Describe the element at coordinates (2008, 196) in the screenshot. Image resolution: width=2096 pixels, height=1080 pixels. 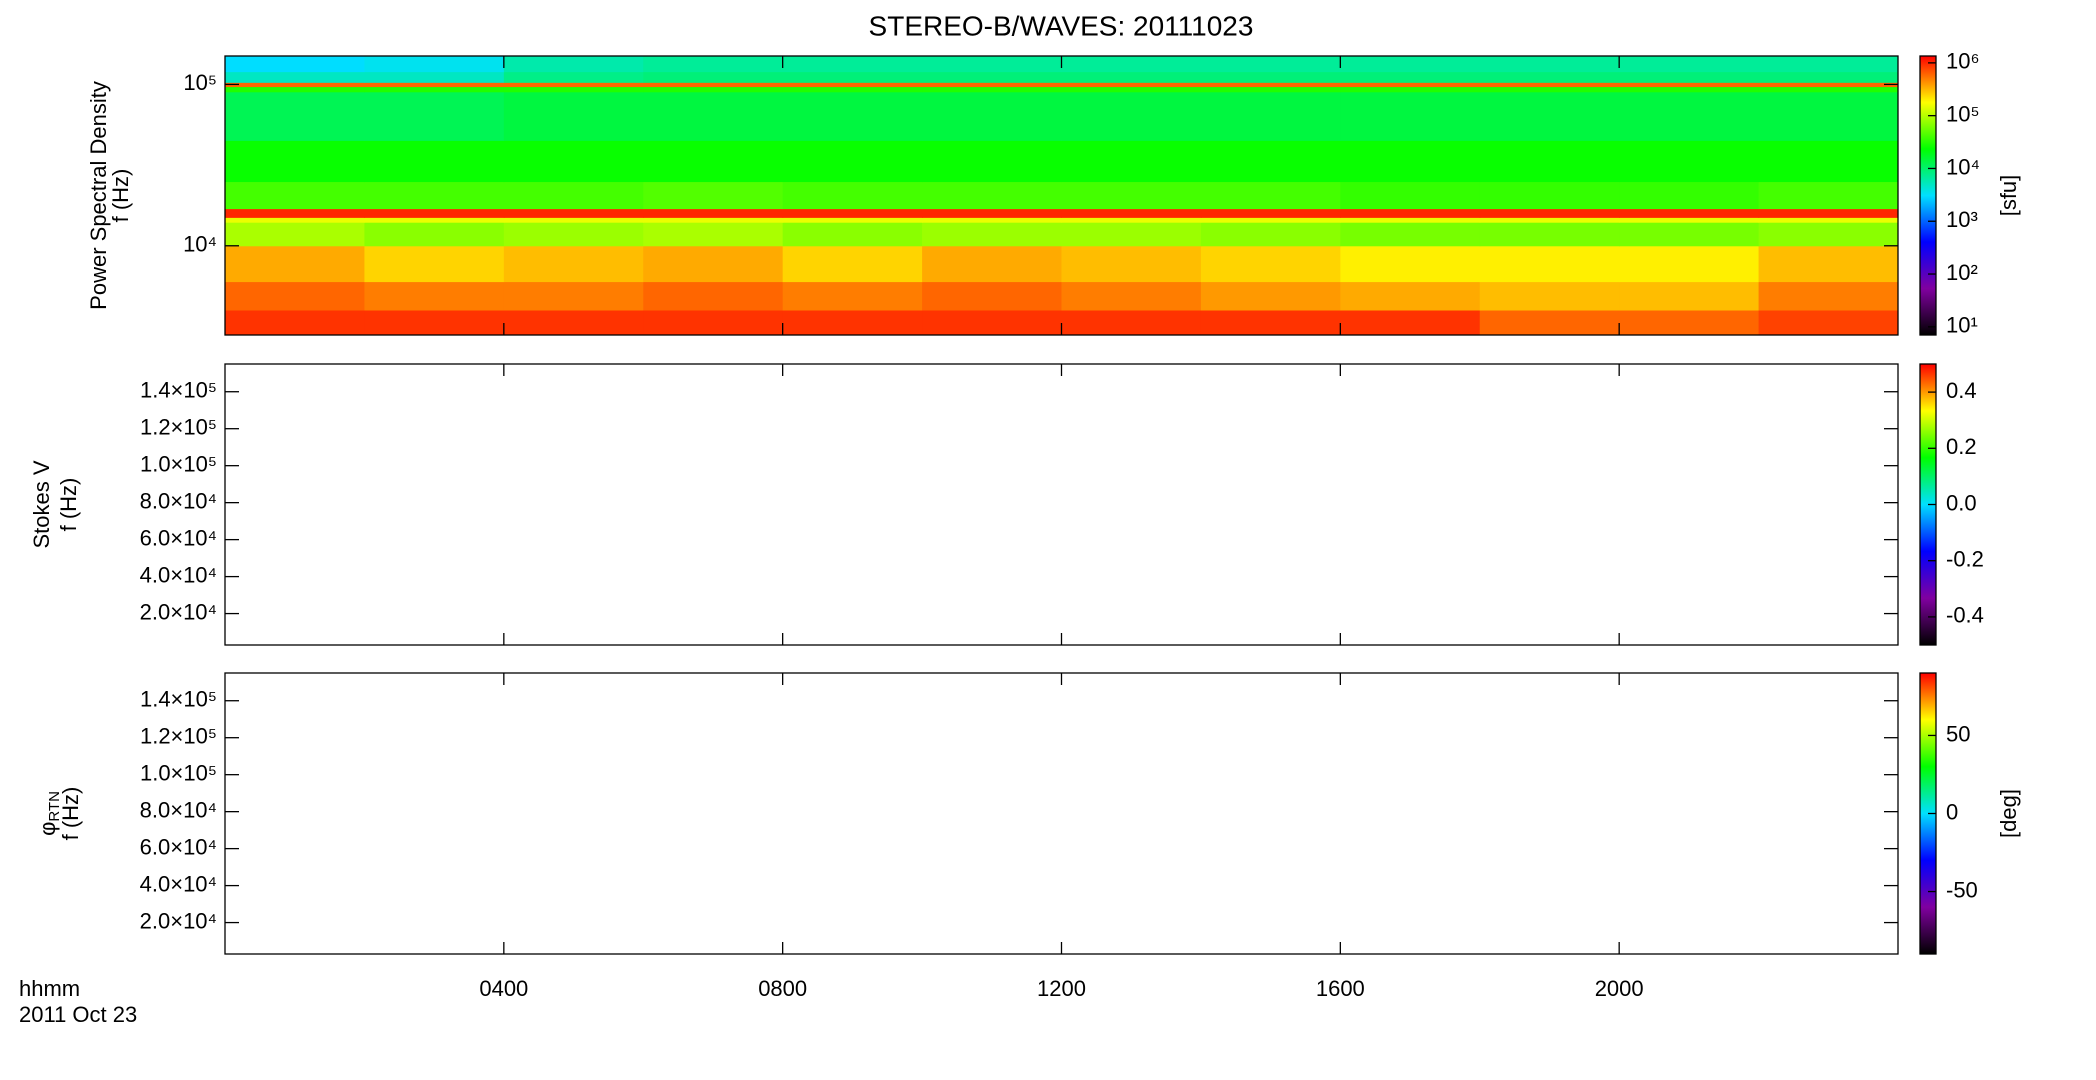
I see `colorbar-label: [sfu]` at that location.